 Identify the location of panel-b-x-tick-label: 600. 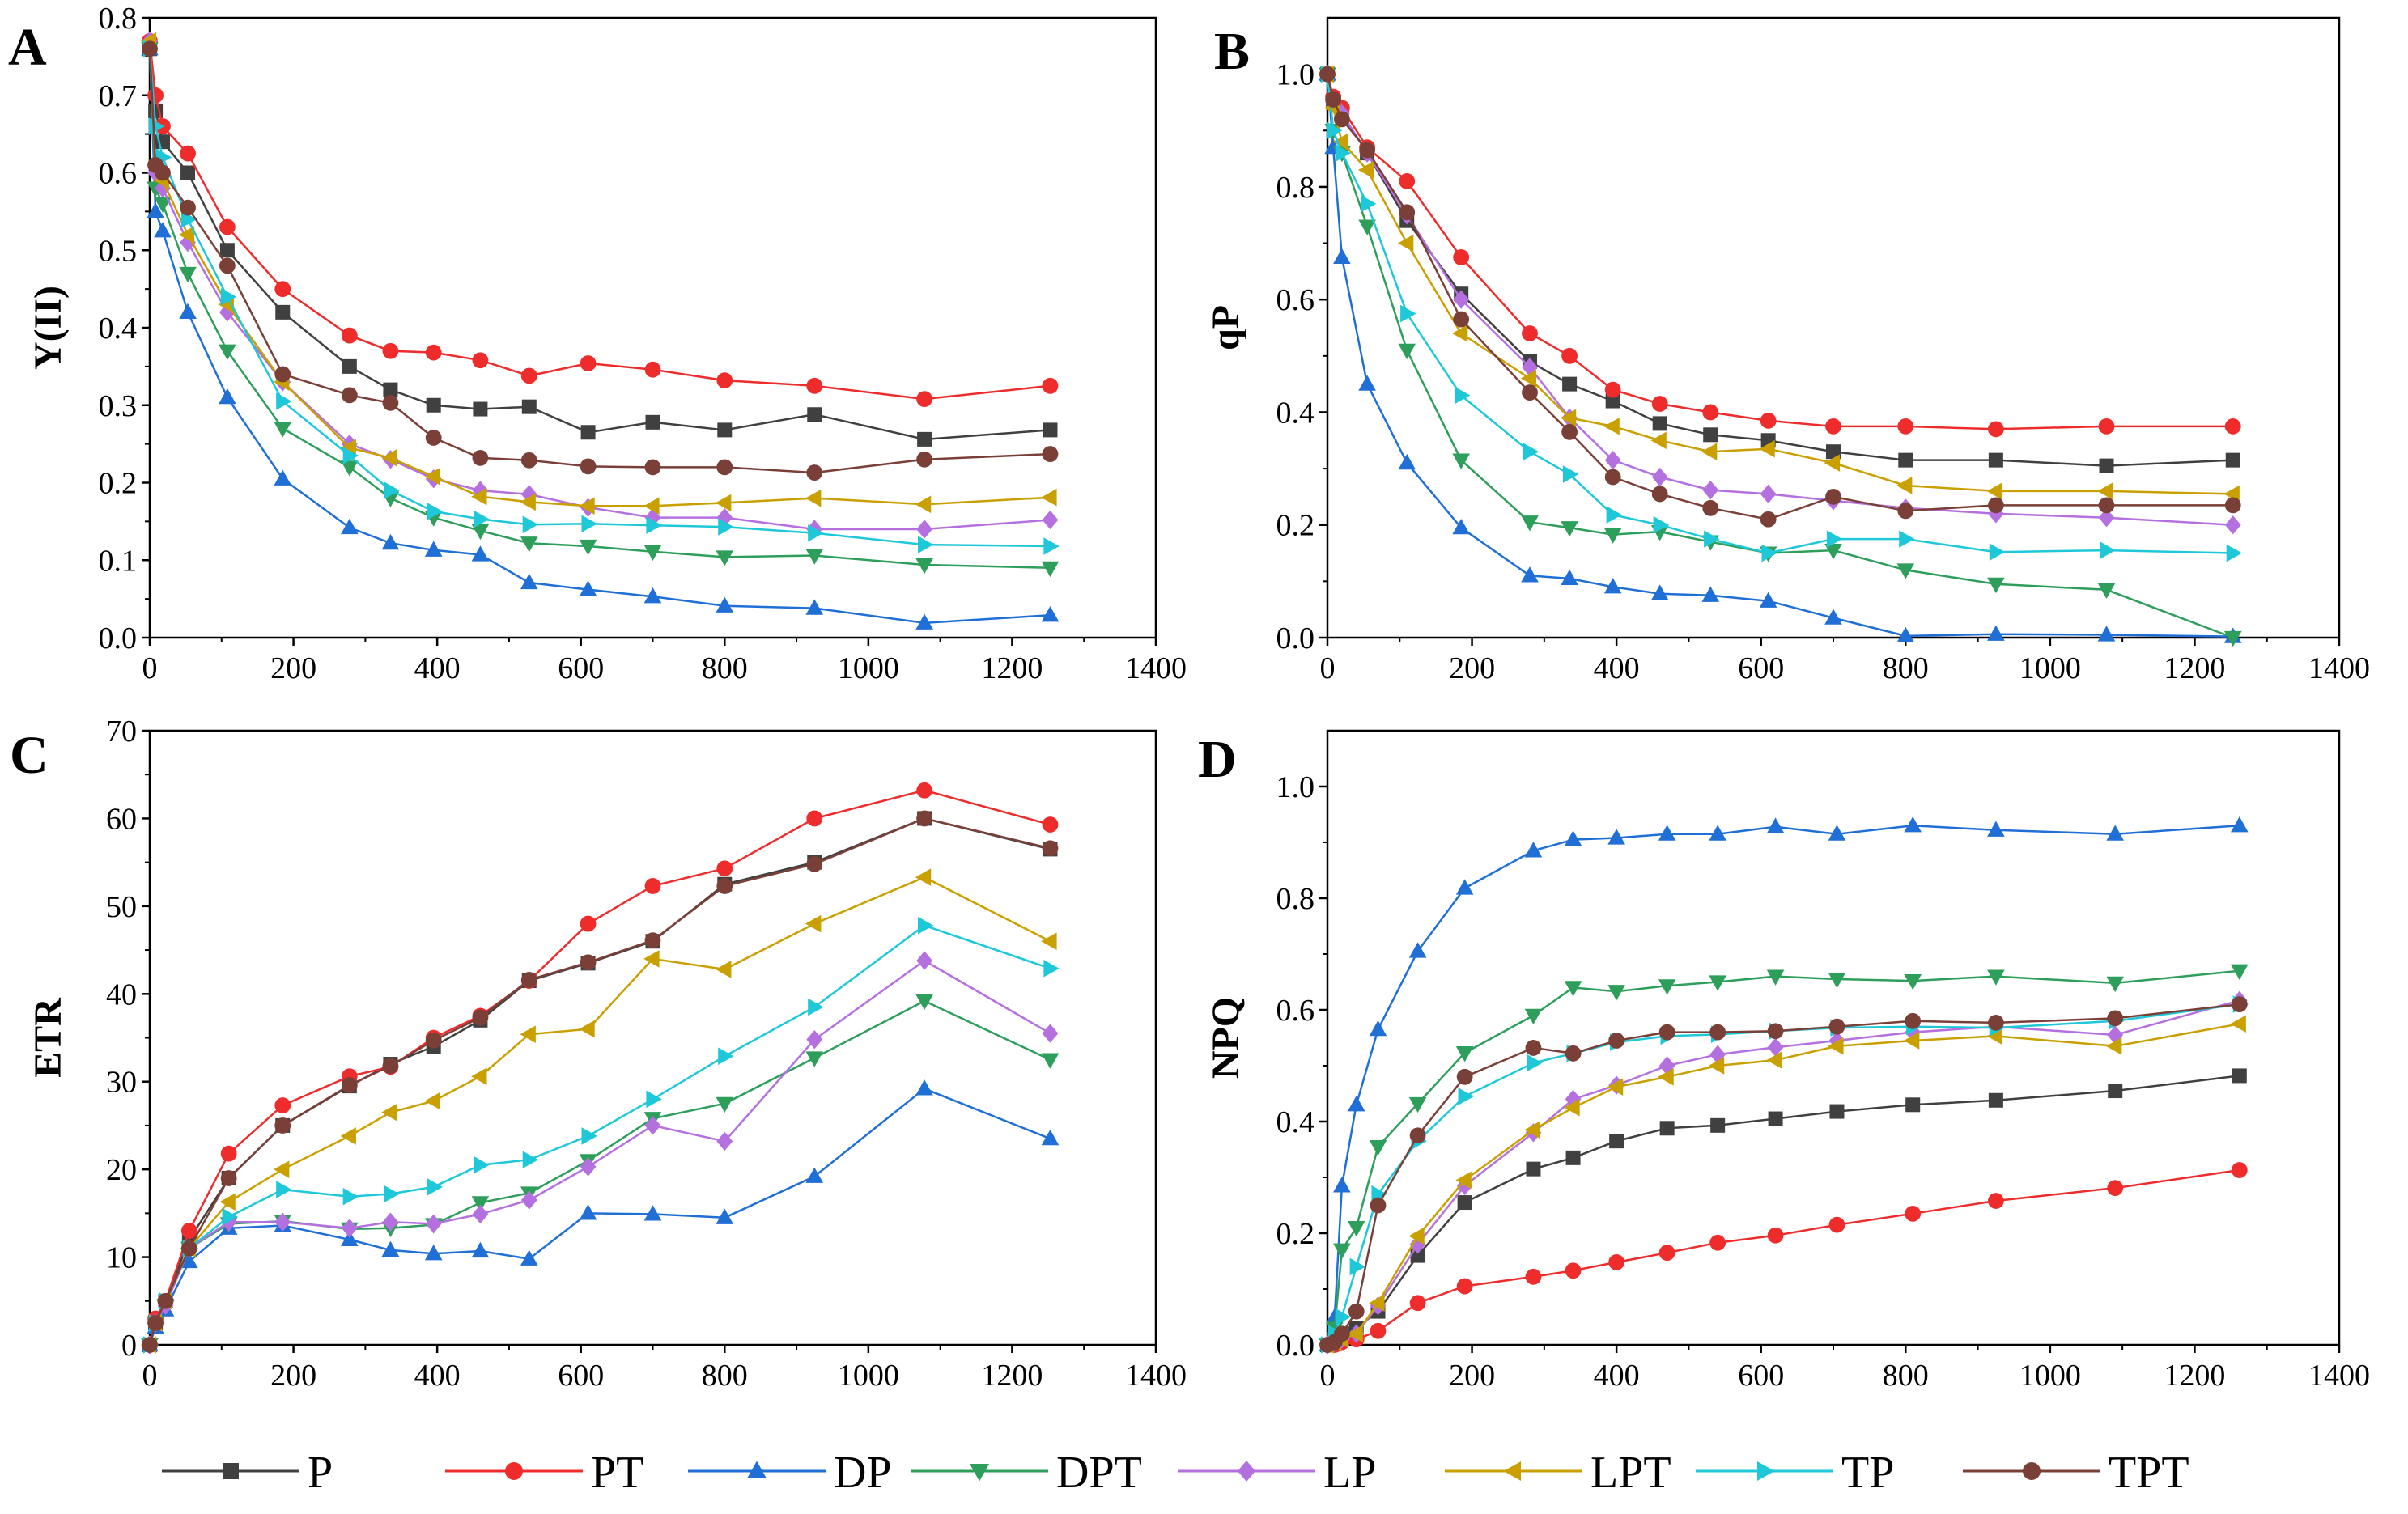
(1761, 668).